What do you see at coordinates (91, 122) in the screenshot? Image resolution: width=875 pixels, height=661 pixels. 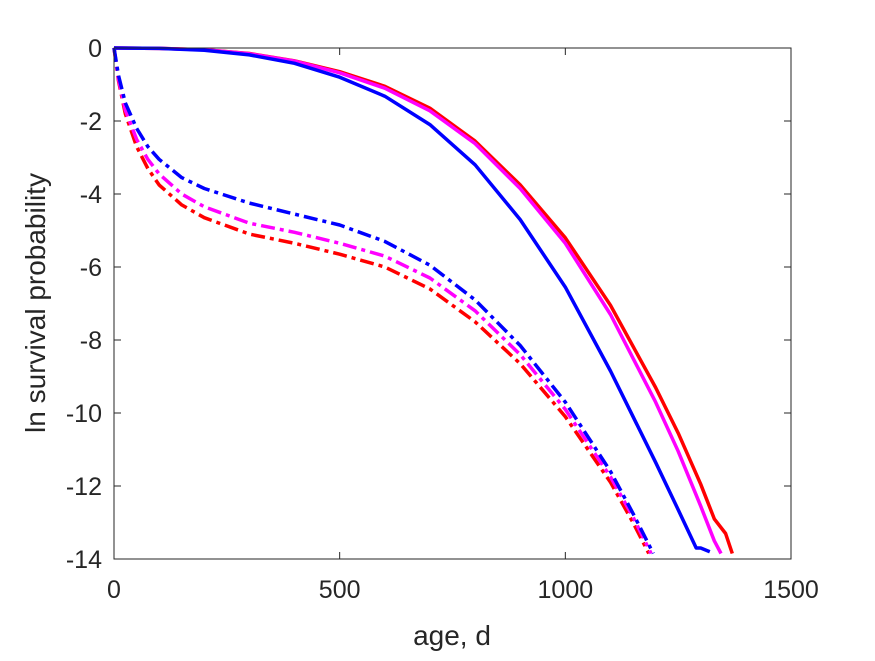 I see `y-tick-label--2: -2` at bounding box center [91, 122].